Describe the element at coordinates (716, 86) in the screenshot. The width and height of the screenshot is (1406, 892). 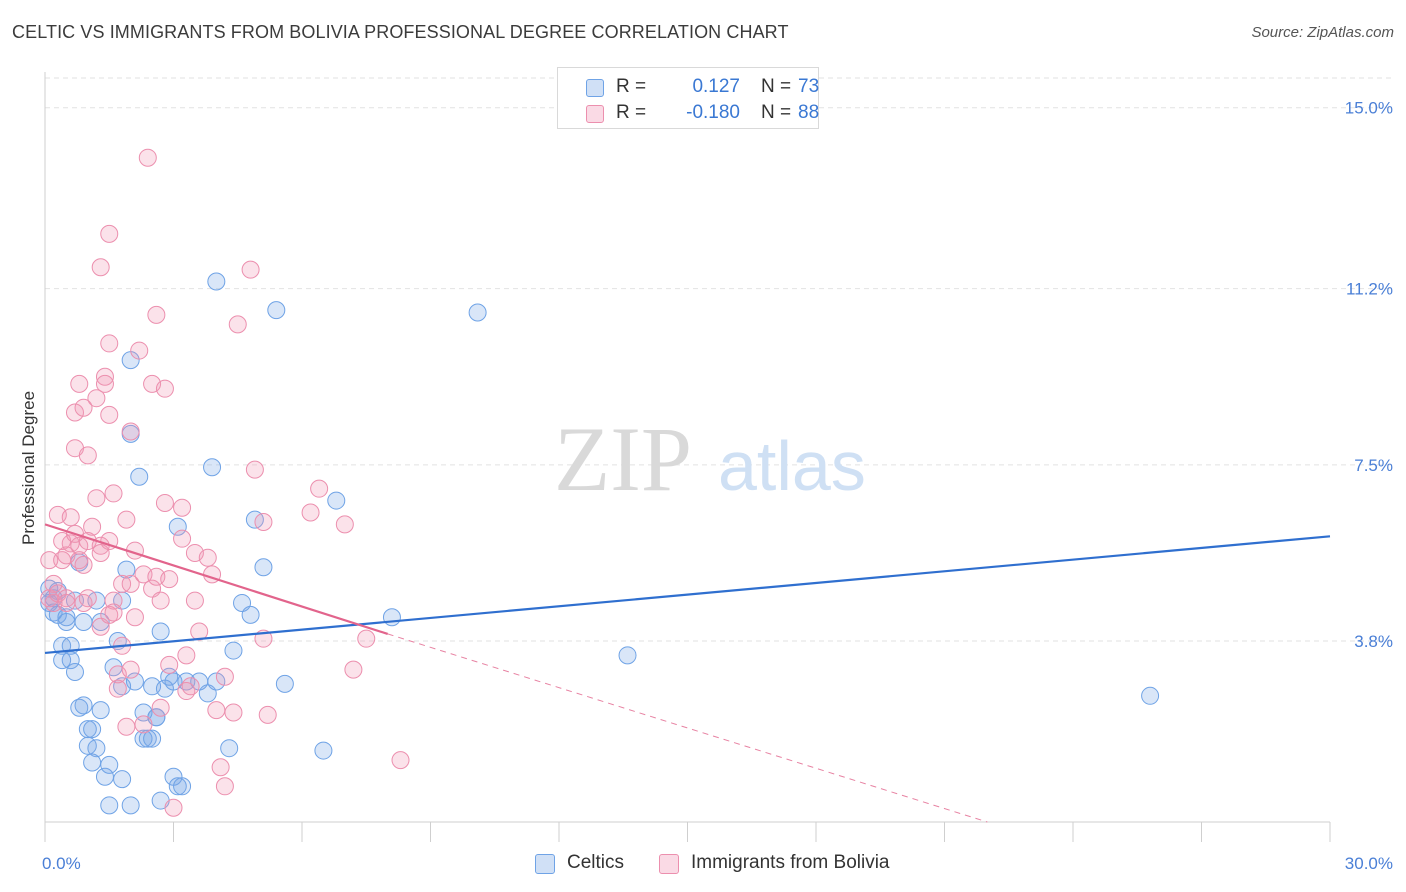
I see `legend-r-value: 0.127` at that location.